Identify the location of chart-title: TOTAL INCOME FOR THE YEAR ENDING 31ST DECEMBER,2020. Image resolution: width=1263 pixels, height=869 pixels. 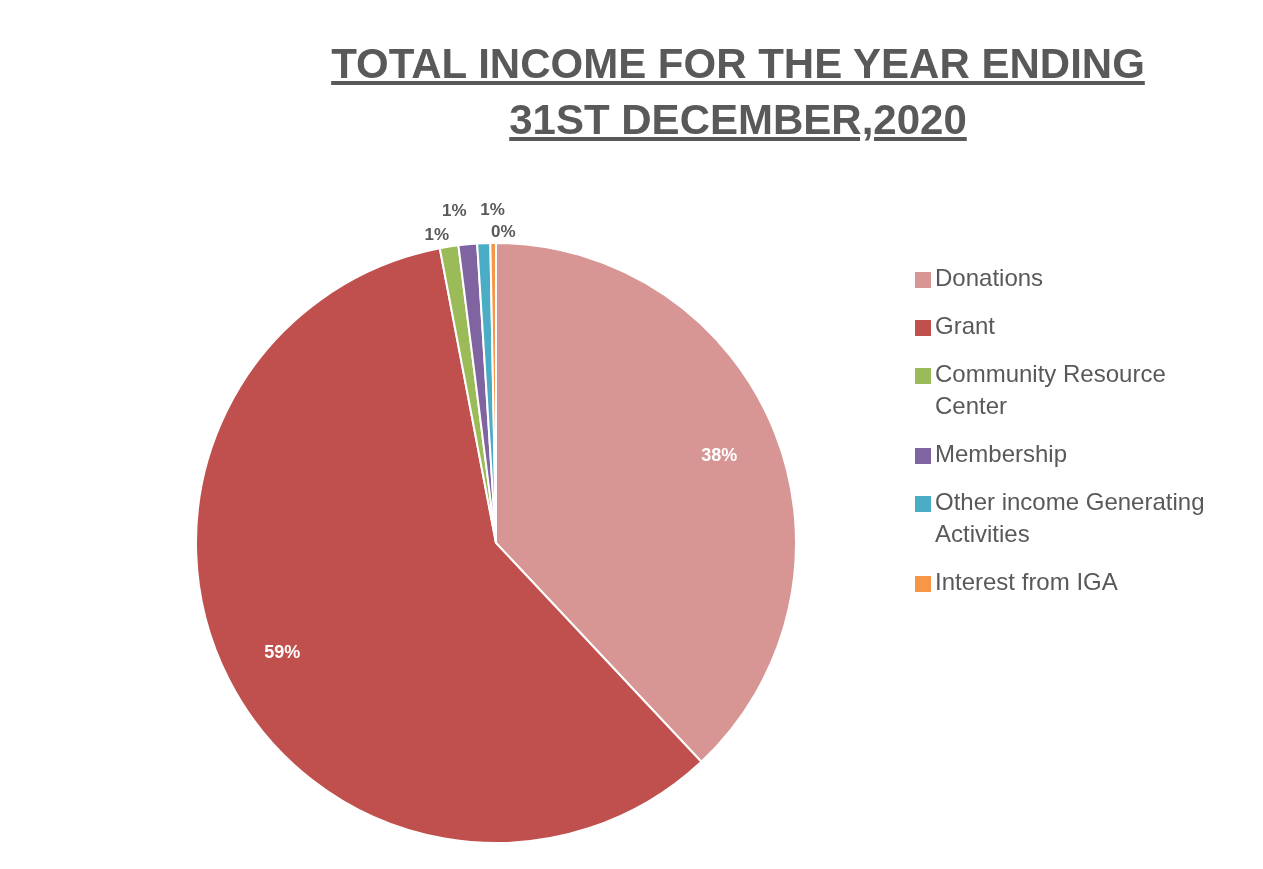
(738, 92).